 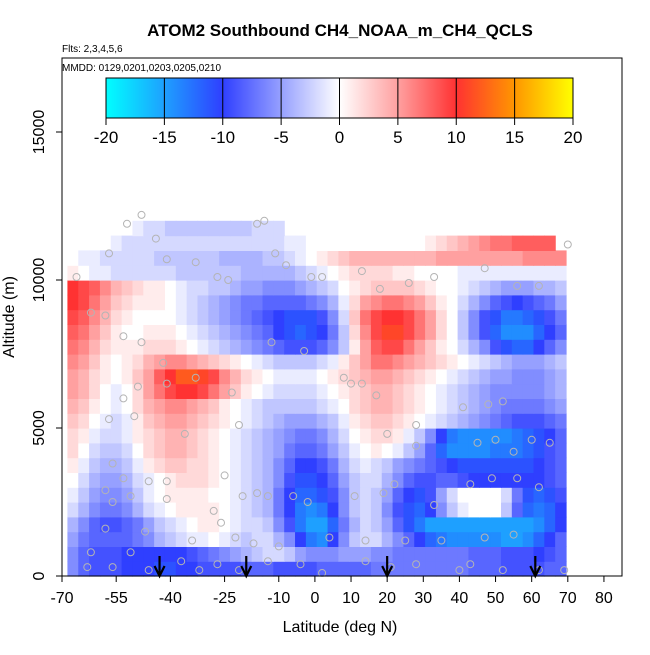 I want to click on colorbar-ticks: -20 -15 -10 -5 0 5 10 15 20, so click(x=338, y=112).